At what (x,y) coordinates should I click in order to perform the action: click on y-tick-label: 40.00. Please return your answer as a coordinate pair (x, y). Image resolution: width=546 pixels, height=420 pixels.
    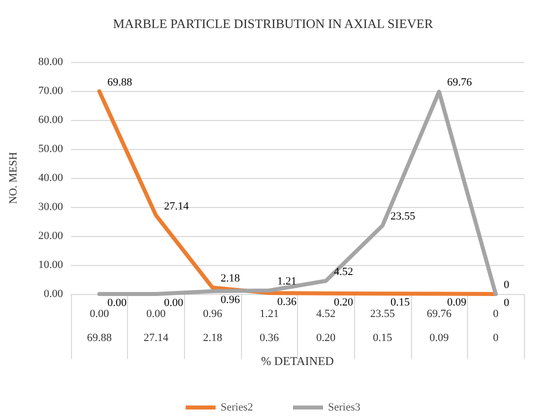
    Looking at the image, I should click on (51, 178).